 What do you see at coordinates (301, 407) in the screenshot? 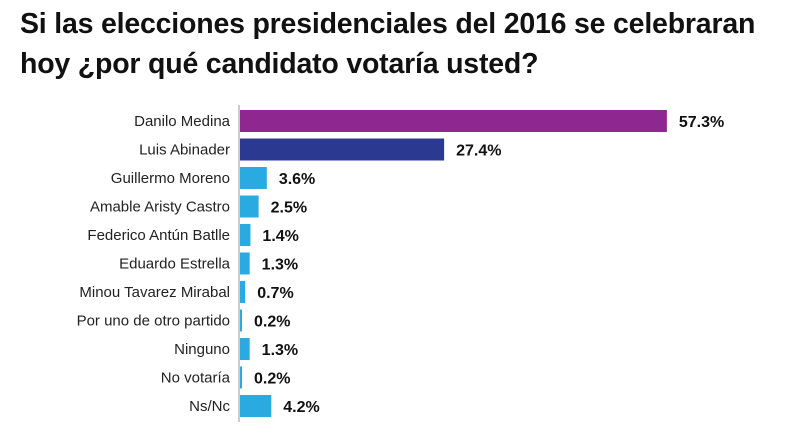
I see `value-label: 4.2%` at bounding box center [301, 407].